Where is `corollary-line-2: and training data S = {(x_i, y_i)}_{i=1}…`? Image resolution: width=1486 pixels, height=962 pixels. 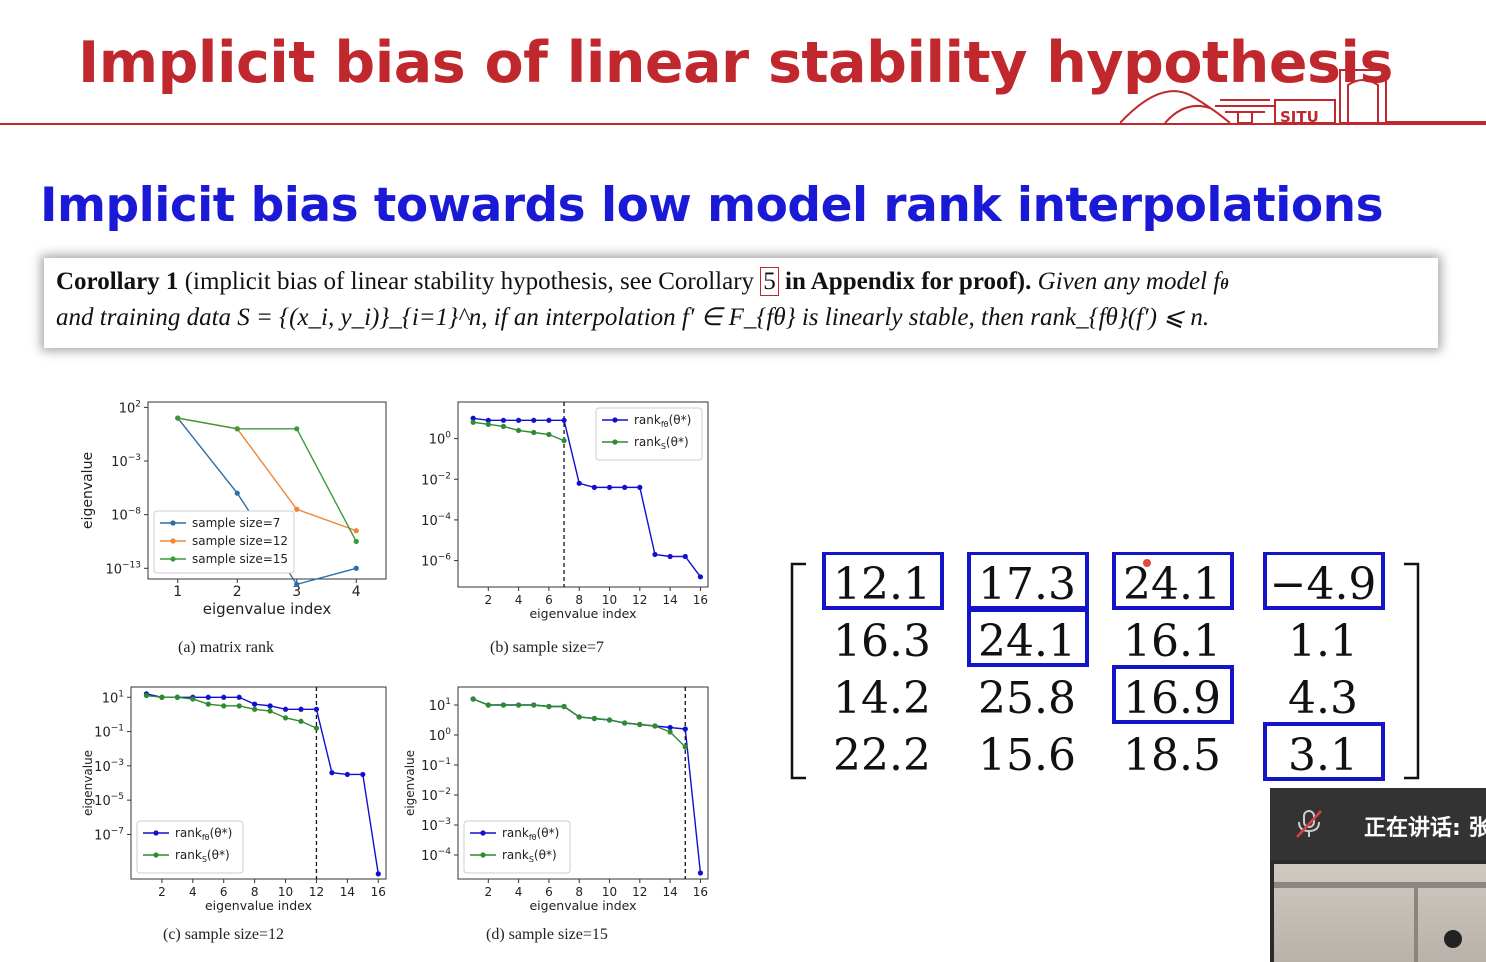 corollary-line-2: and training data S = {(x_i, y_i)}_{i=1}… is located at coordinates (632, 317).